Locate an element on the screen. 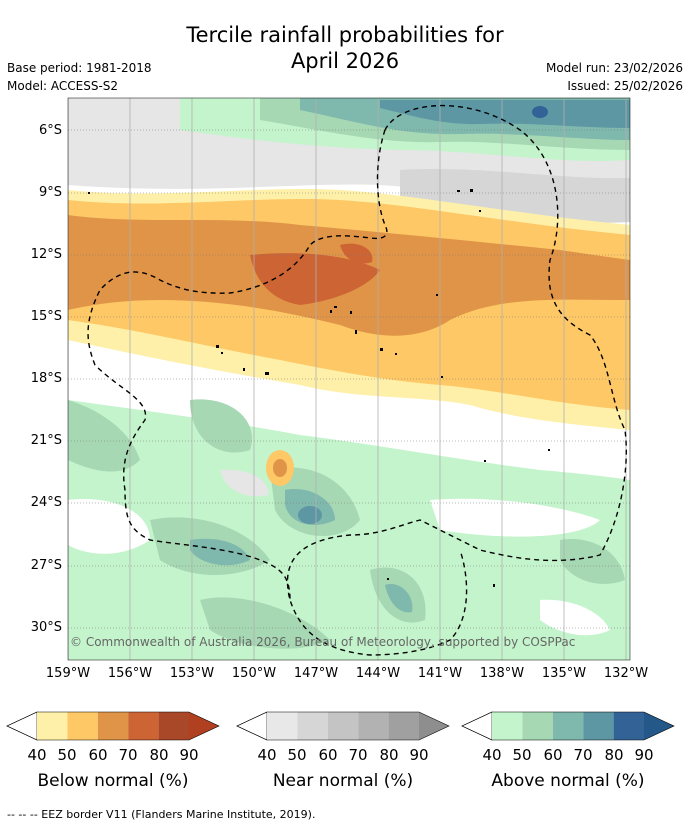  title-line-2: April 2026 is located at coordinates (345, 61).